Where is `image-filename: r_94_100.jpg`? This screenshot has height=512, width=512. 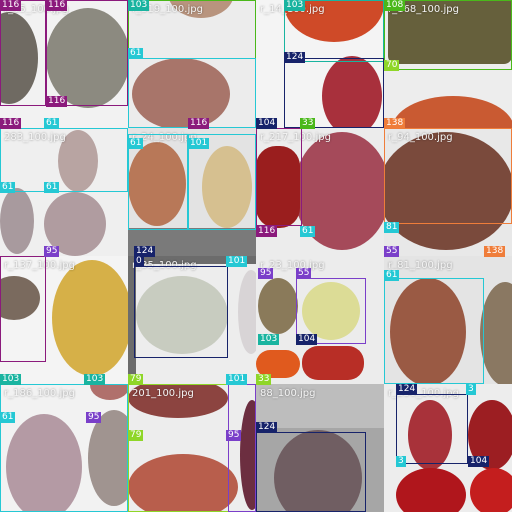
image-filename: r_94_100.jpg is located at coordinates (420, 137).